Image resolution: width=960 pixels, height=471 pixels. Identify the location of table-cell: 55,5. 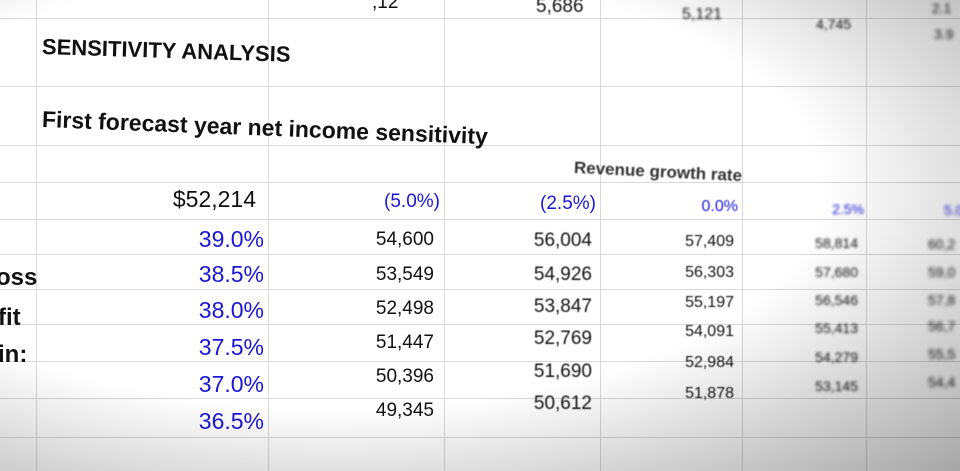
(942, 354).